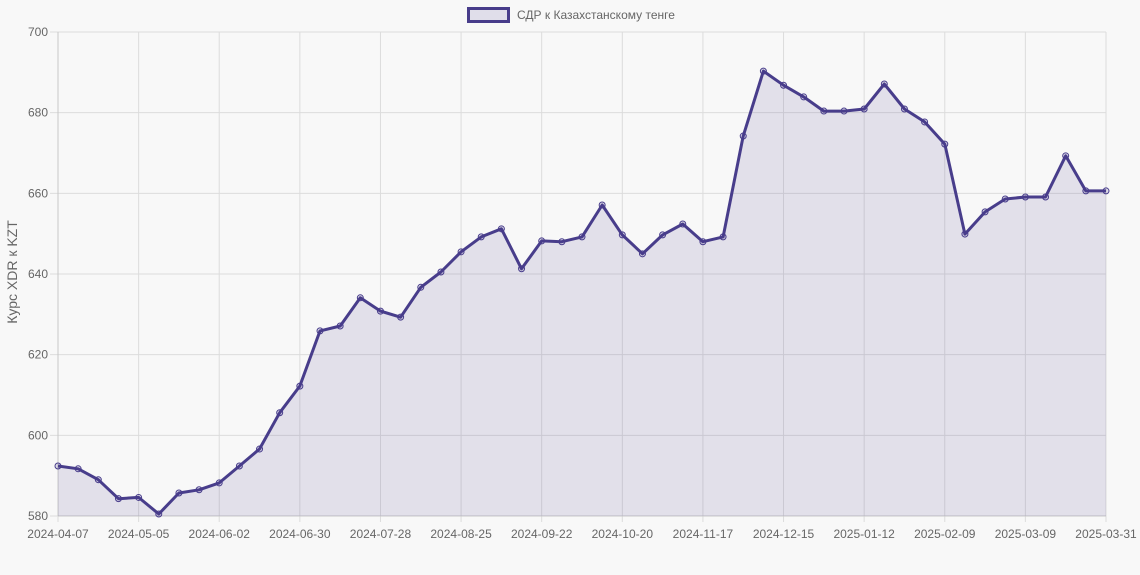 The width and height of the screenshot is (1140, 575). I want to click on x-tick-label: 2024-12-15, so click(784, 534).